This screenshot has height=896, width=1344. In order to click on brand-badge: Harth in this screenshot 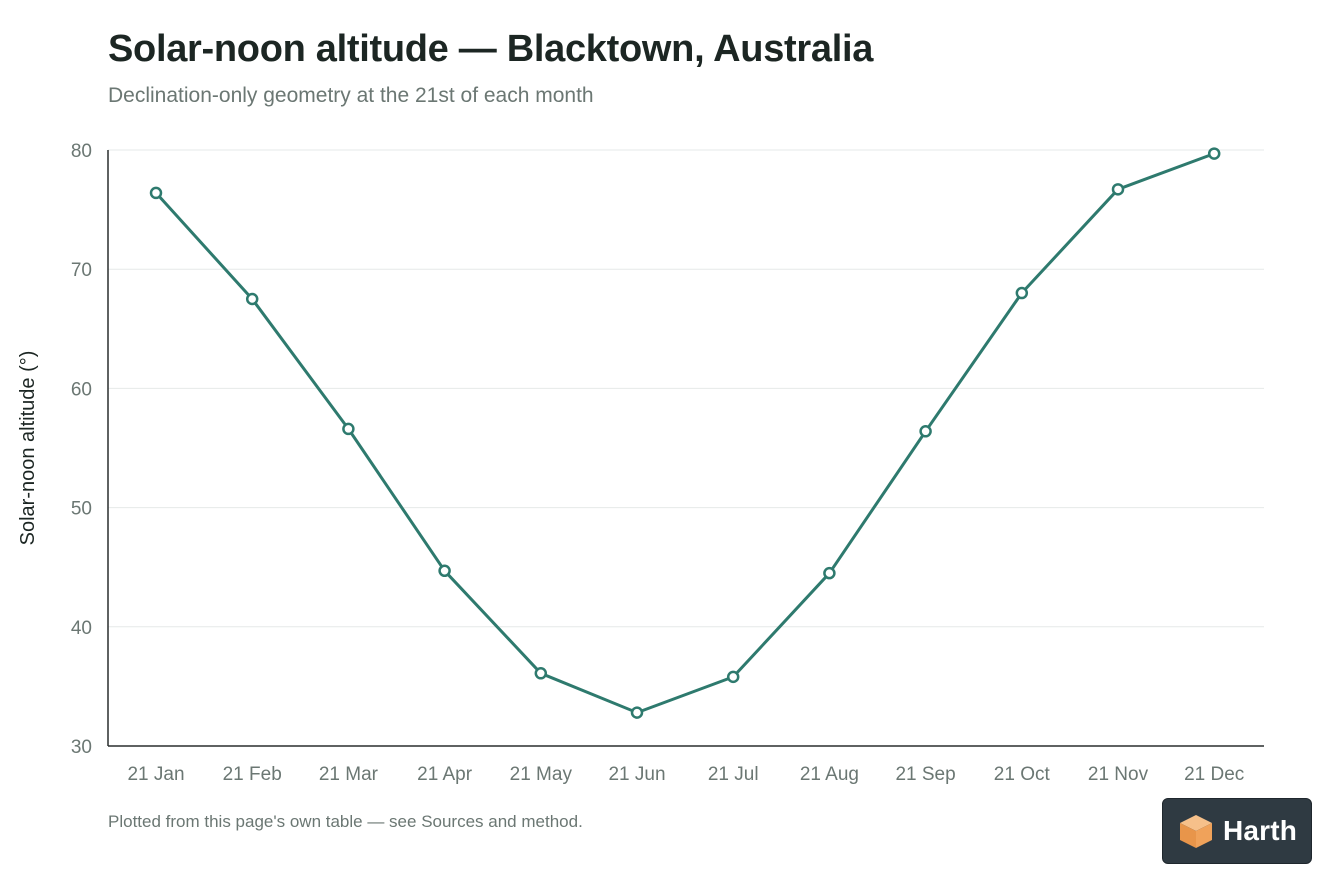, I will do `click(1237, 831)`.